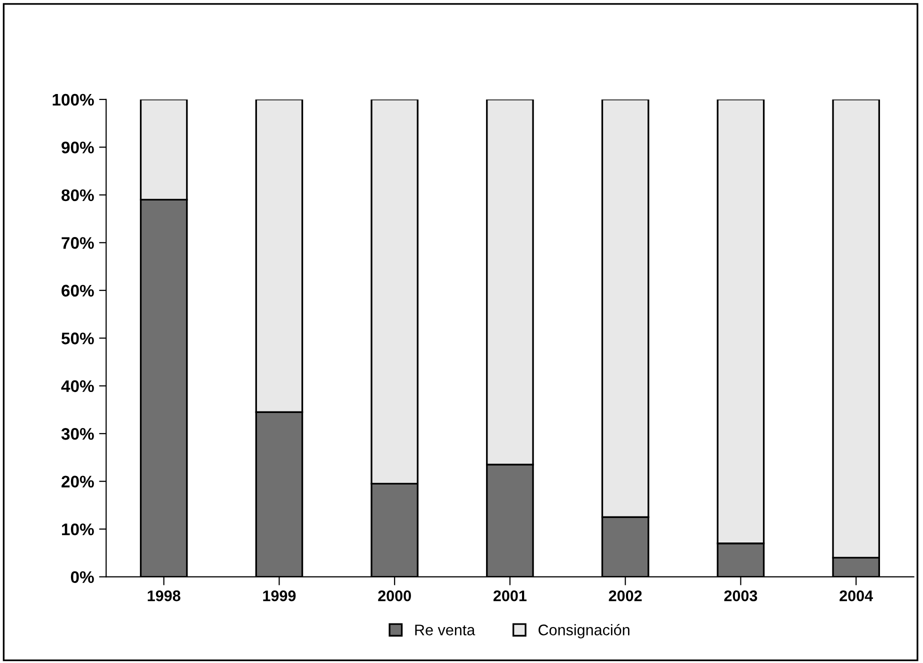 This screenshot has width=923, height=663. Describe the element at coordinates (445, 630) in the screenshot. I see `legend-label: Re venta` at that location.